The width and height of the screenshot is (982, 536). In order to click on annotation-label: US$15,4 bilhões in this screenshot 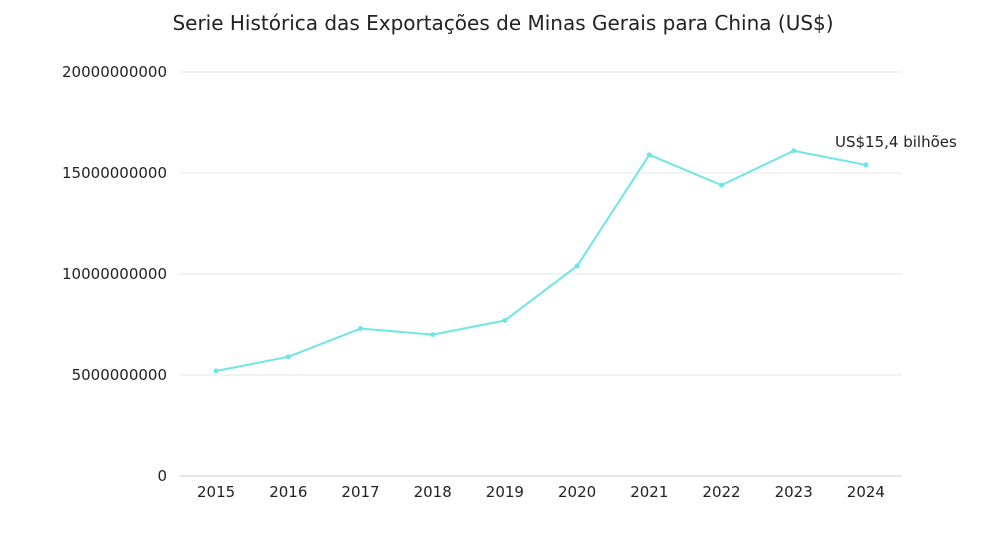, I will do `click(896, 142)`.